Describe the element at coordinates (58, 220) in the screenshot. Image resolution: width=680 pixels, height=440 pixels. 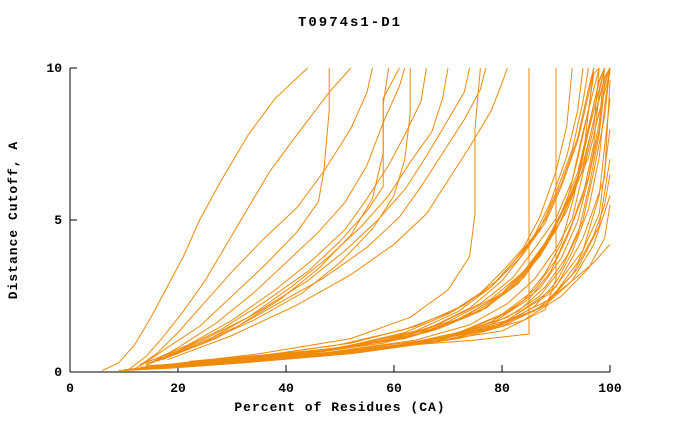
I see `y-tick-label: 5` at that location.